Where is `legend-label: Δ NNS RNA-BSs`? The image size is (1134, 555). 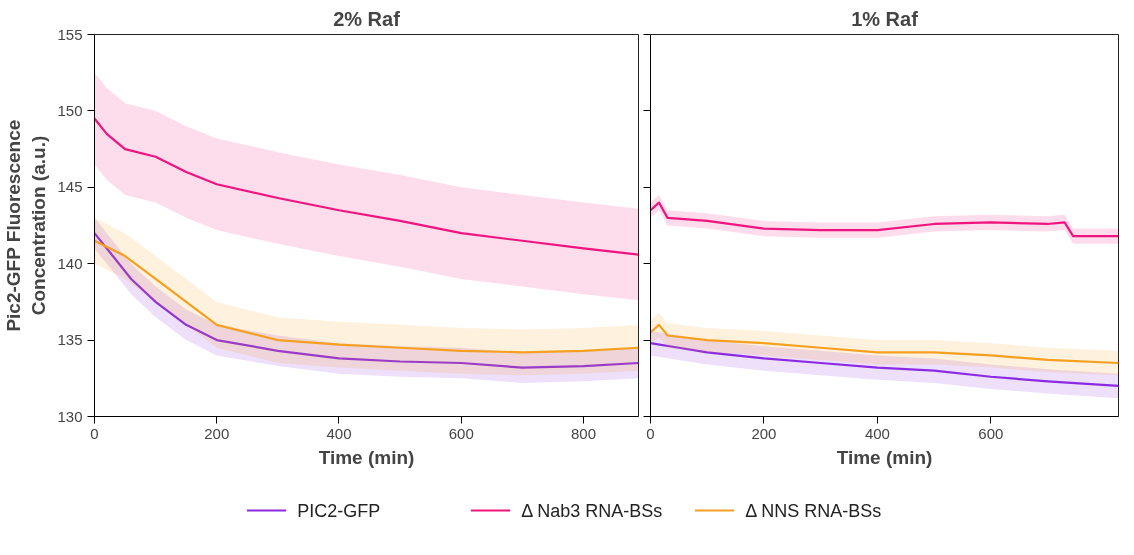 legend-label: Δ NNS RNA-BSs is located at coordinates (813, 510).